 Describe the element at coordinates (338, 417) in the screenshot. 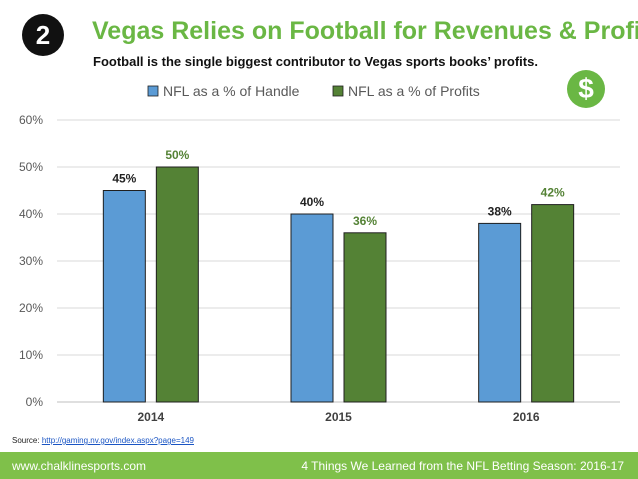

I see `x-tick-label: 2015` at that location.